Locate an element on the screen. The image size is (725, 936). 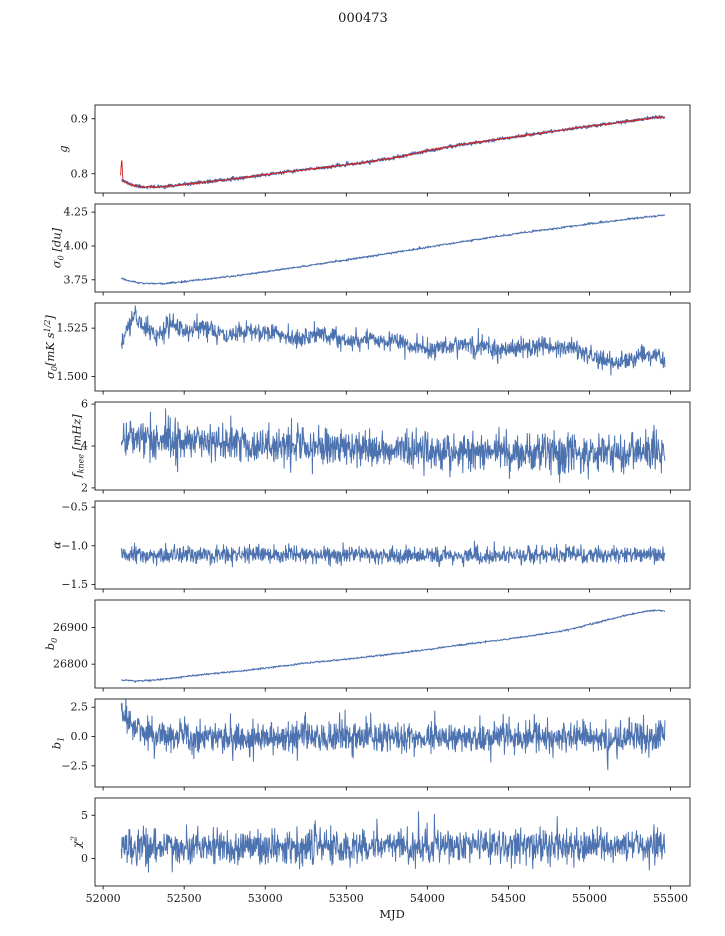
series-b0 is located at coordinates (393, 646).